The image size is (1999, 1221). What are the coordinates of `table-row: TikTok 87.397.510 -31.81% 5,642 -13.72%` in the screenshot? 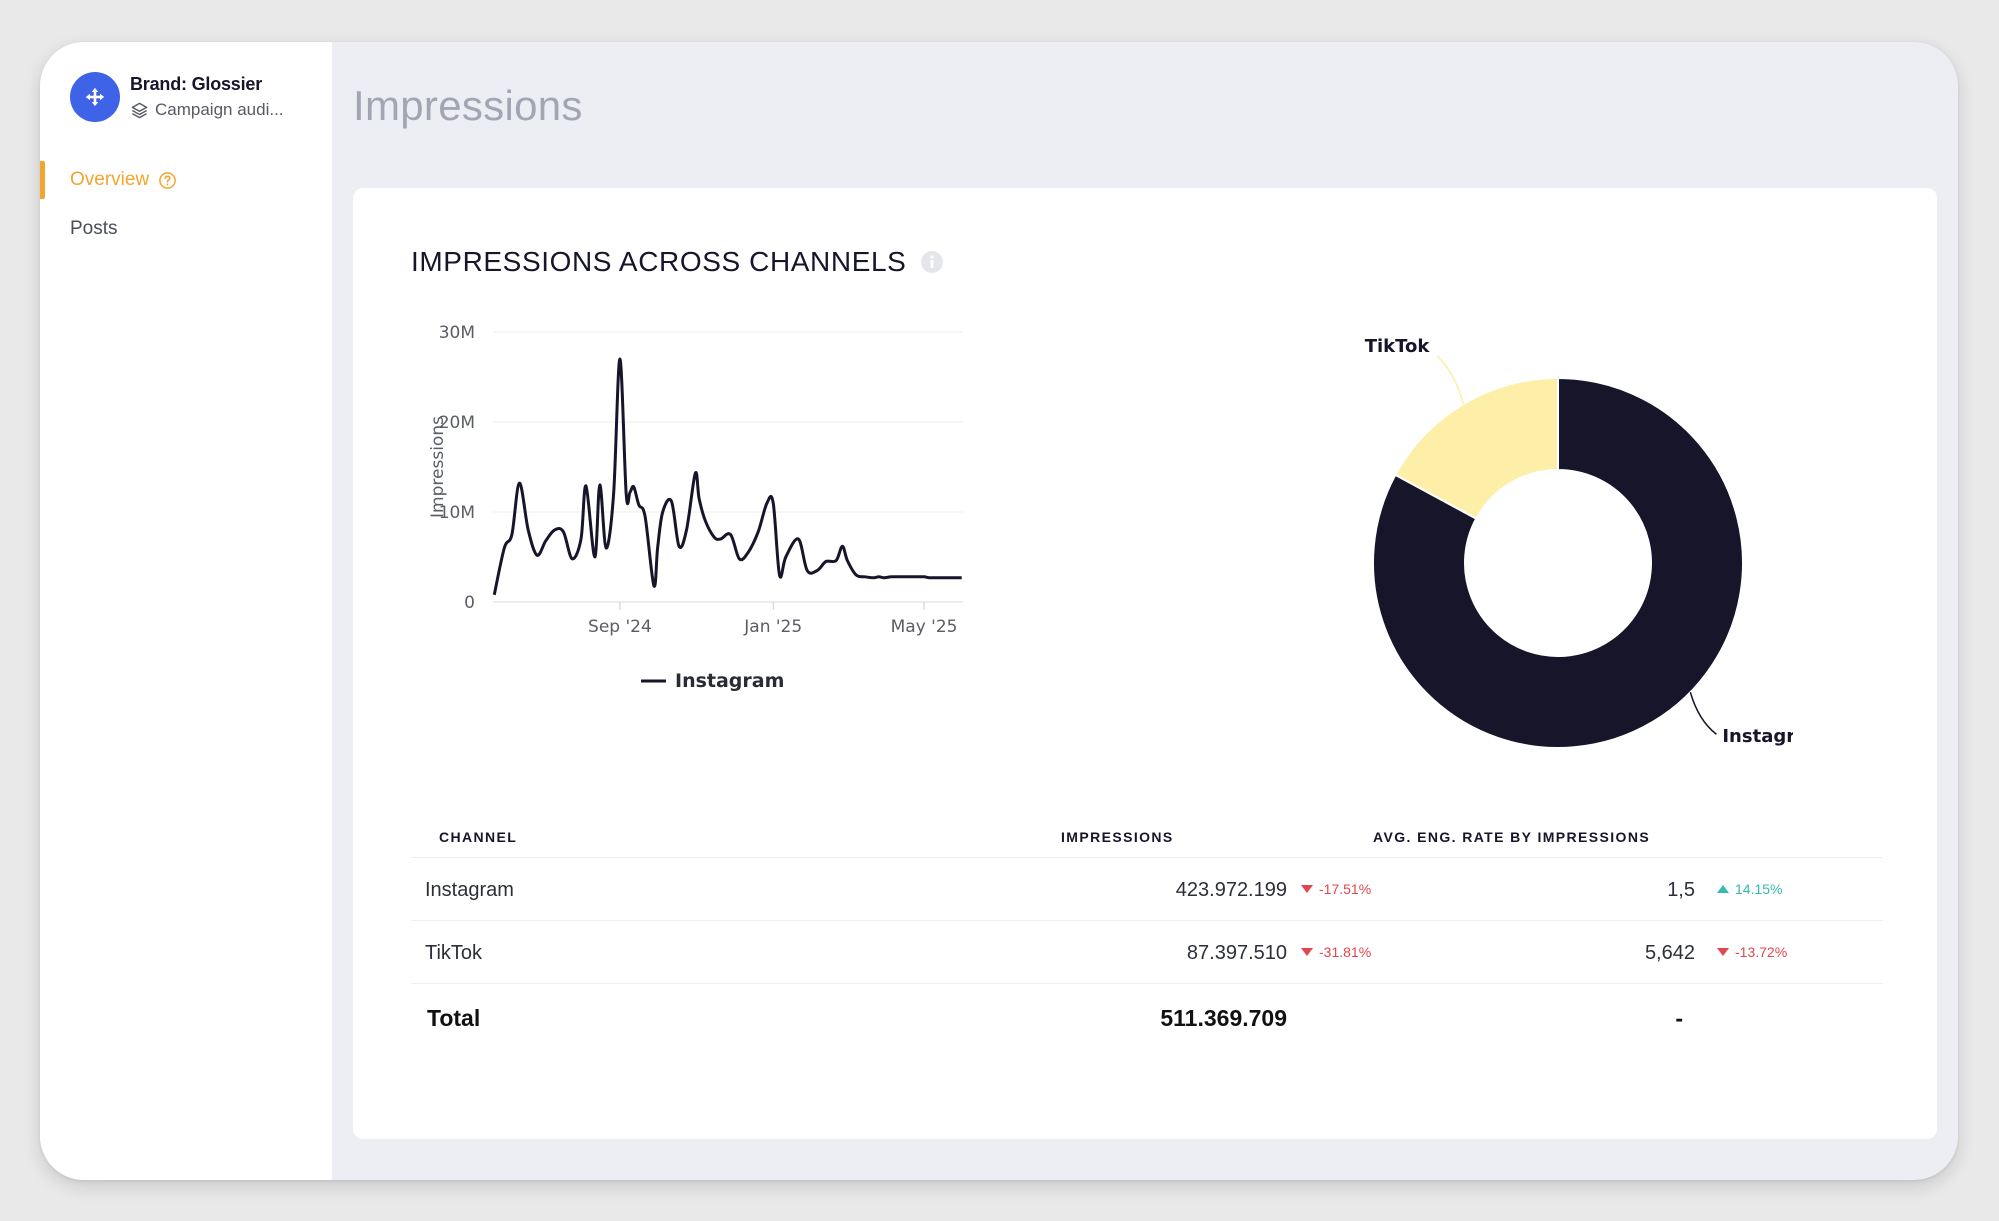 It's located at (1147, 952).